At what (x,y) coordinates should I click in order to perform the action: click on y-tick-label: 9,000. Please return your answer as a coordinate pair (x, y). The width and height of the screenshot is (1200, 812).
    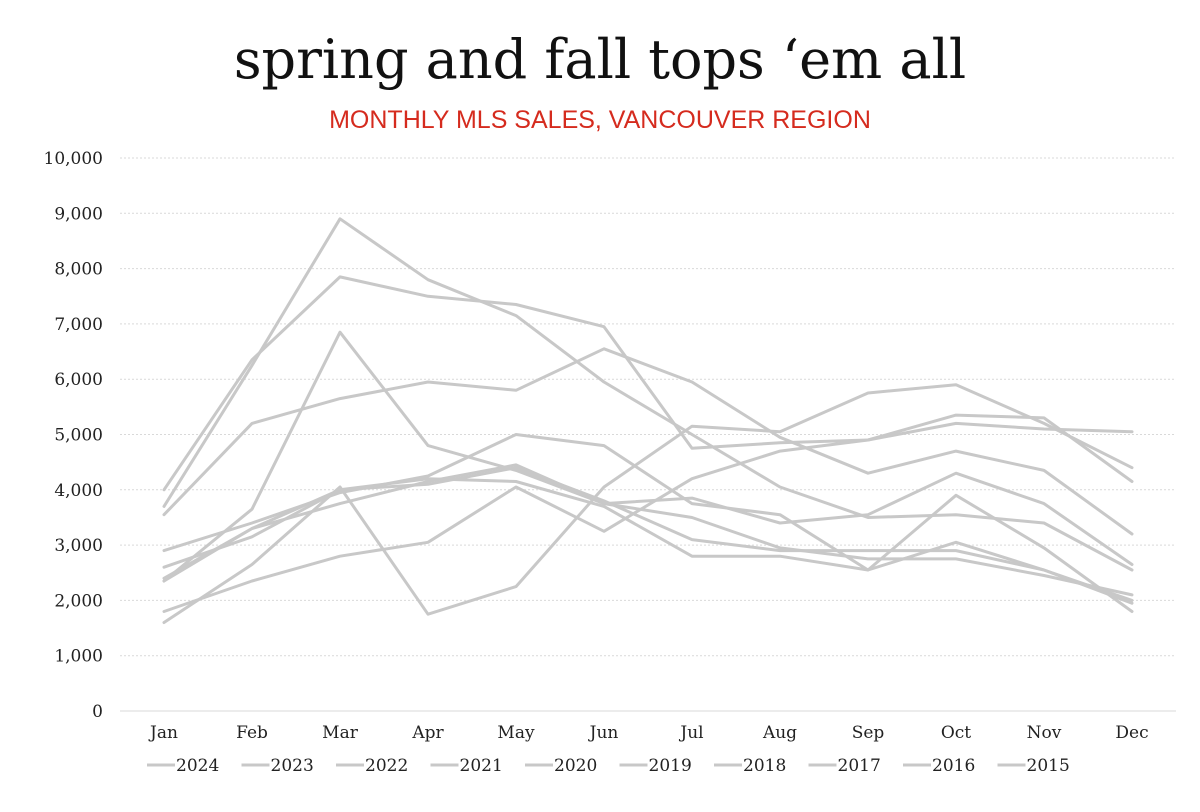
    Looking at the image, I should click on (78, 214).